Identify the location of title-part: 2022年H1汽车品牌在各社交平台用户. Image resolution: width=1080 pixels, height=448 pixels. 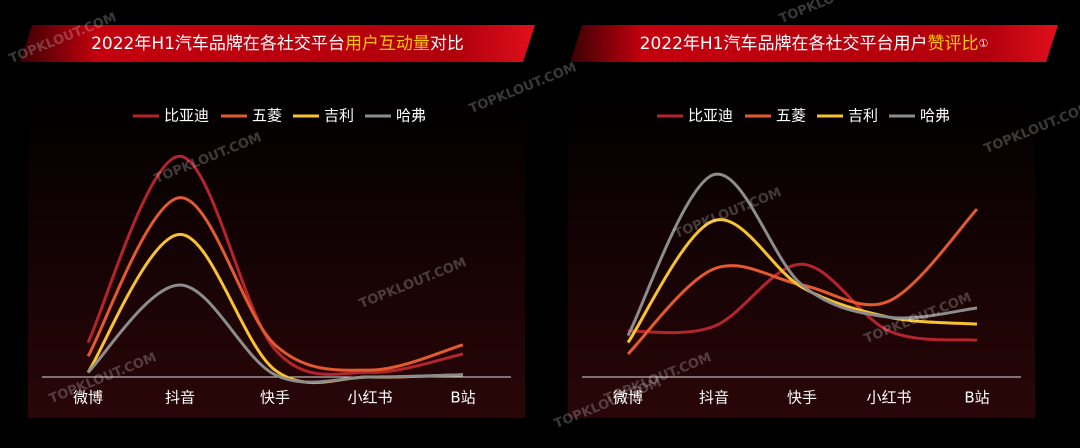
(784, 44).